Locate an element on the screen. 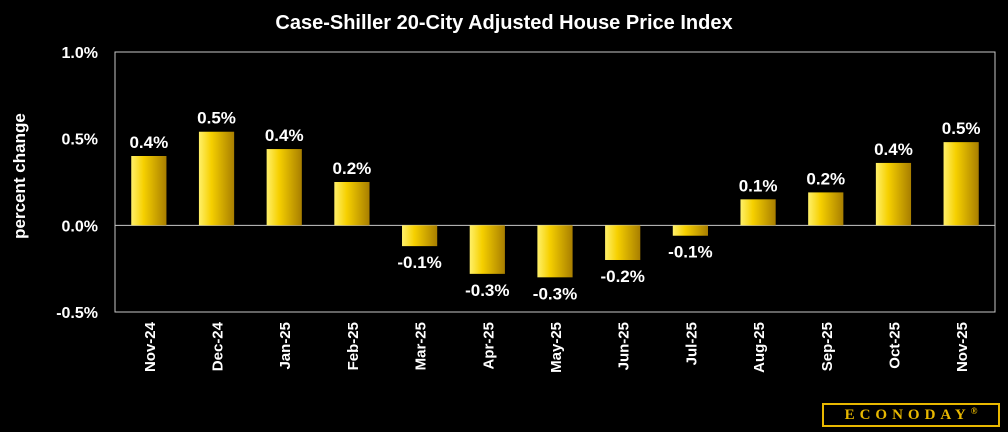  x-tick-label: Aug-25 is located at coordinates (759, 347).